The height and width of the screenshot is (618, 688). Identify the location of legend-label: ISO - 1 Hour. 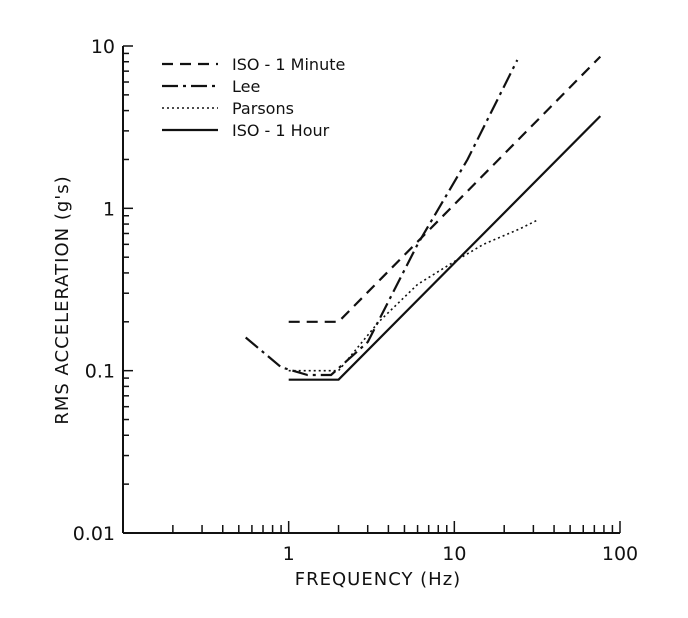
(281, 130).